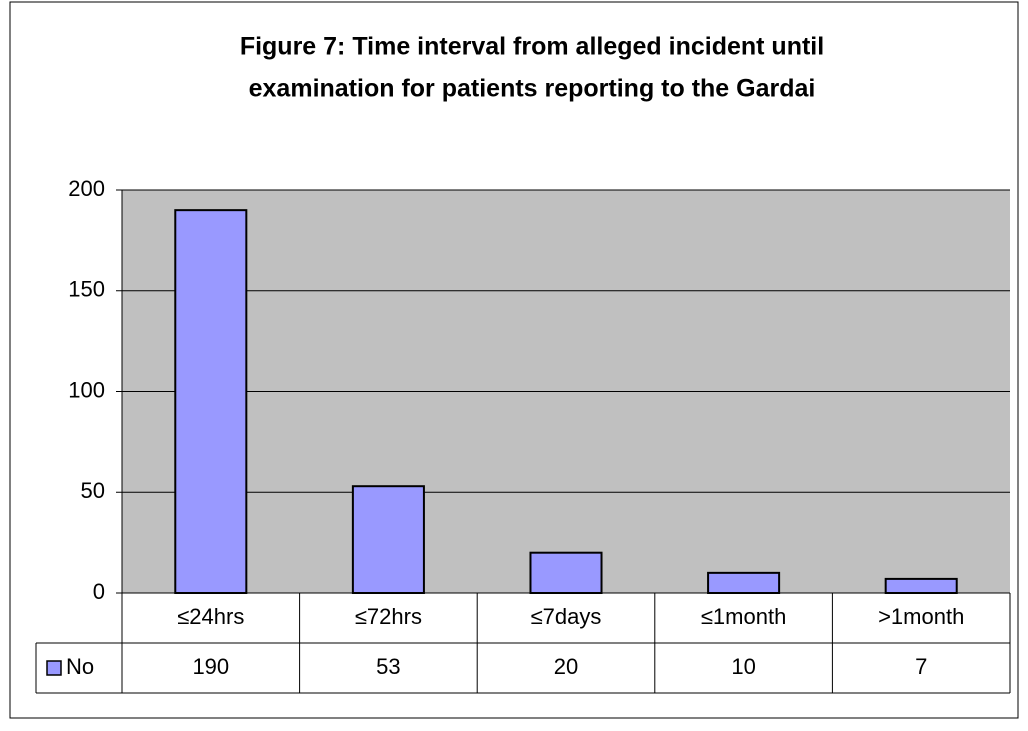 The width and height of the screenshot is (1028, 731). What do you see at coordinates (210, 666) in the screenshot?
I see `data-table-value: 190` at bounding box center [210, 666].